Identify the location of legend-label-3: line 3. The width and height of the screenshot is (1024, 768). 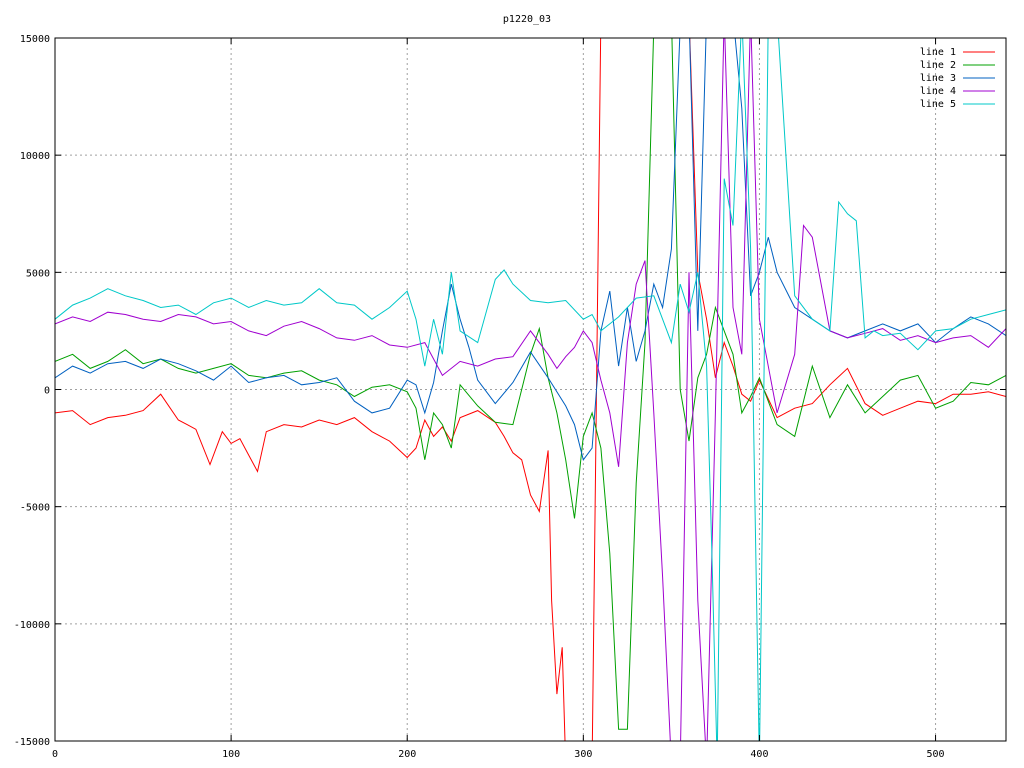
(938, 78).